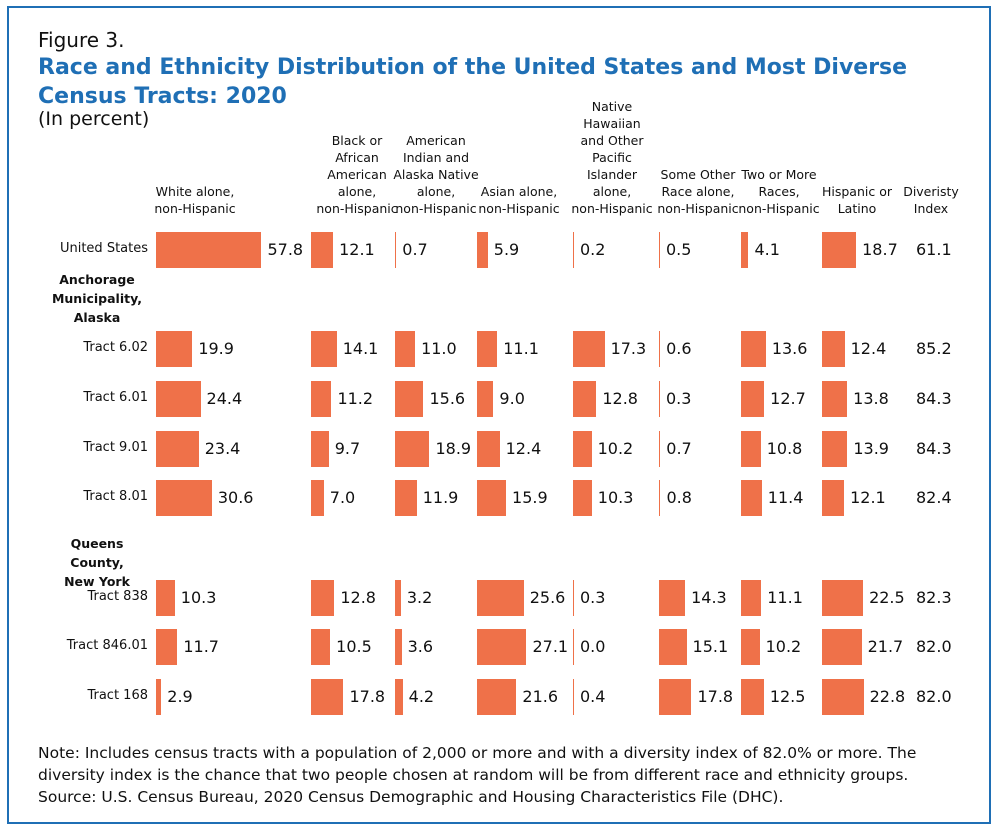  What do you see at coordinates (115, 347) in the screenshot?
I see `row-label: Tract 6.02` at bounding box center [115, 347].